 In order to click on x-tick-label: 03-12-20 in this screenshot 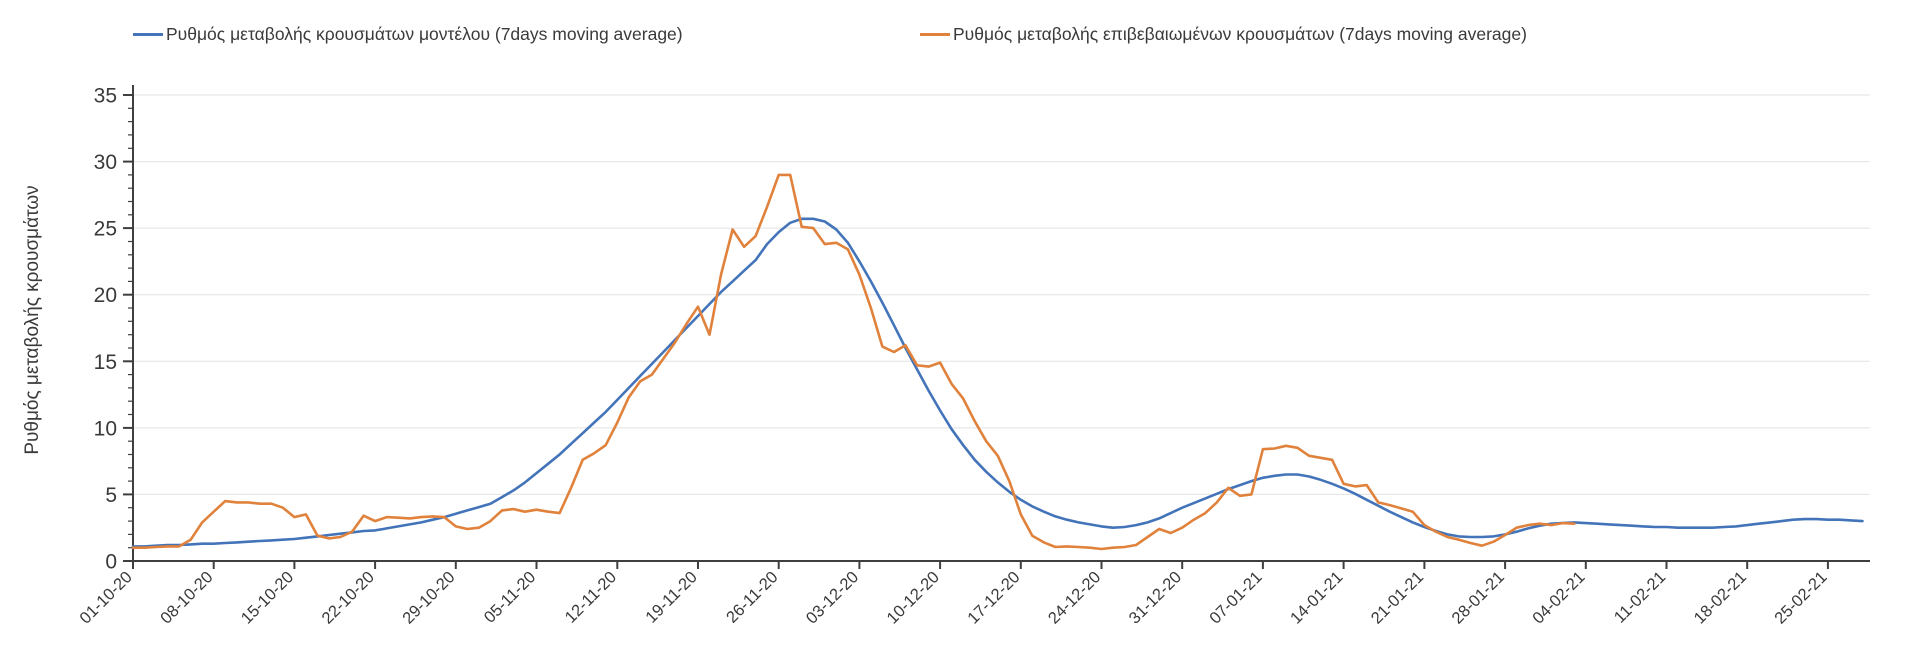, I will do `click(832, 597)`.